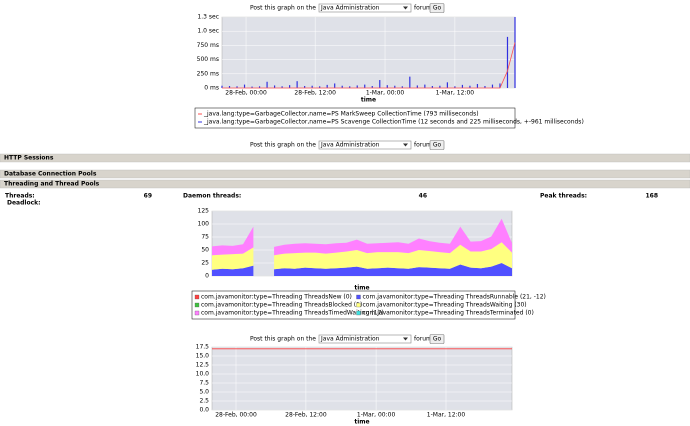 This screenshot has height=426, width=690. Describe the element at coordinates (208, 31) in the screenshot. I see `y-tick-label: 1.0 sec` at that location.